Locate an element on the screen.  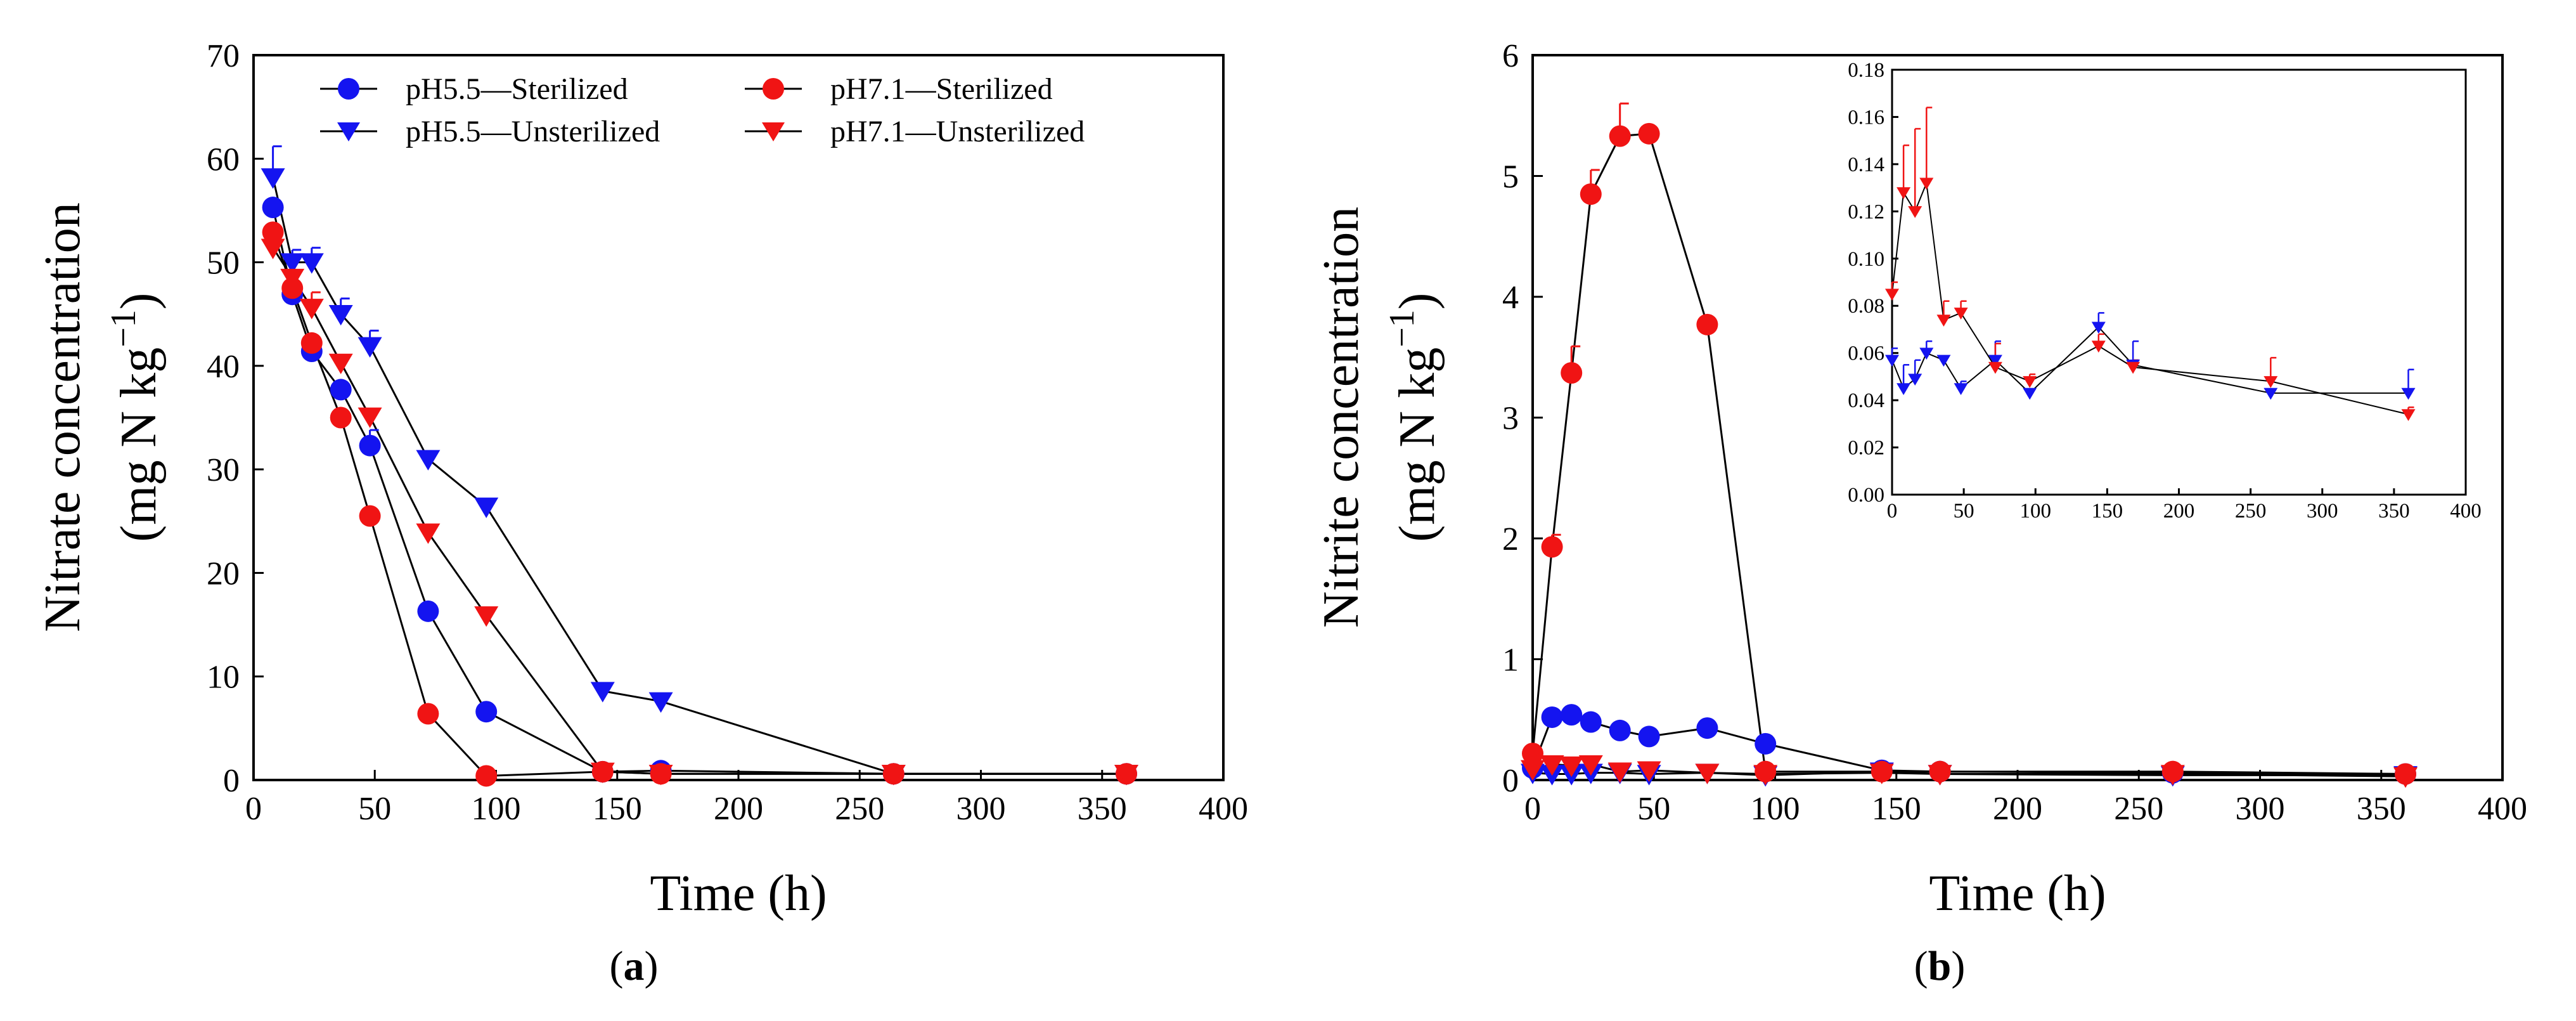
a-y-tick-label: 10 is located at coordinates (223, 678).